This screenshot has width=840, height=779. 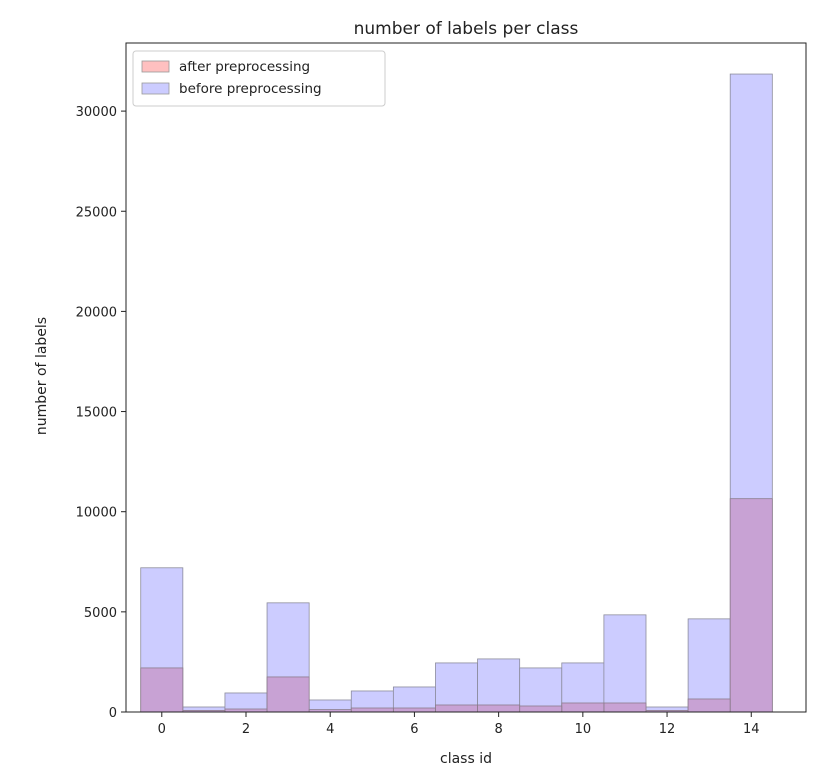 What do you see at coordinates (498, 729) in the screenshot?
I see `x-tick-label: 8` at bounding box center [498, 729].